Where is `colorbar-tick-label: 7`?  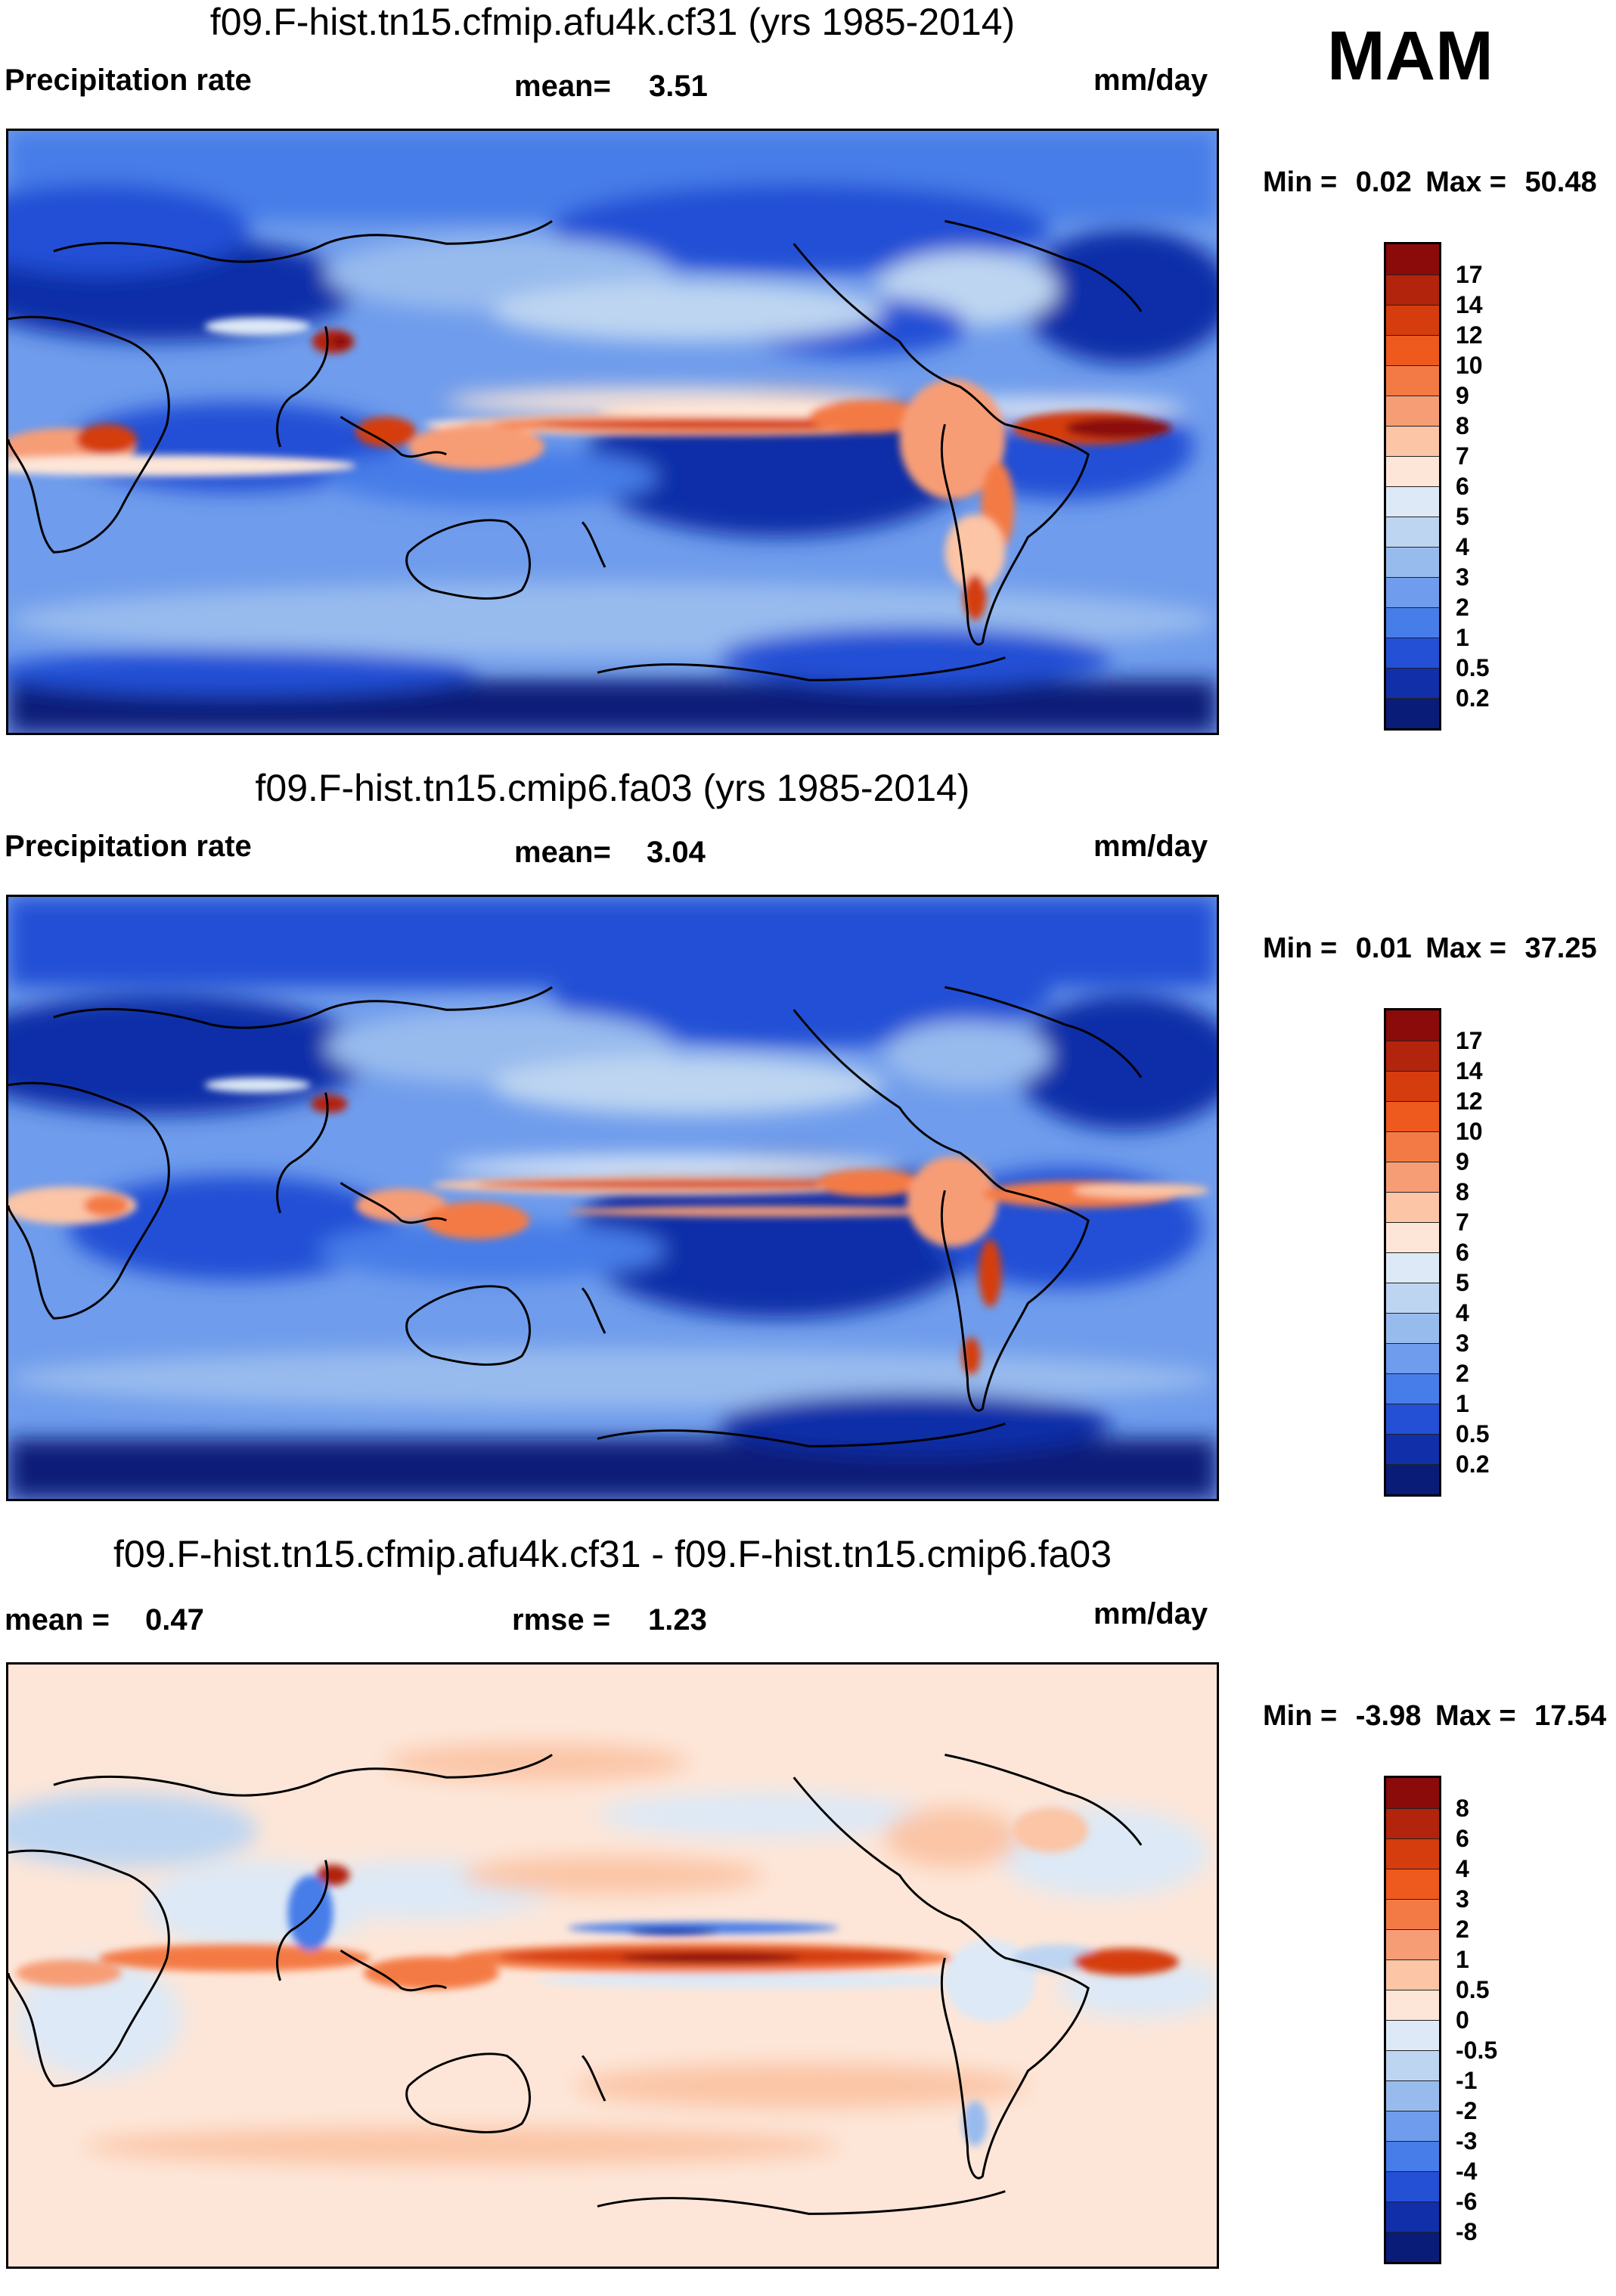 colorbar-tick-label: 7 is located at coordinates (1462, 456).